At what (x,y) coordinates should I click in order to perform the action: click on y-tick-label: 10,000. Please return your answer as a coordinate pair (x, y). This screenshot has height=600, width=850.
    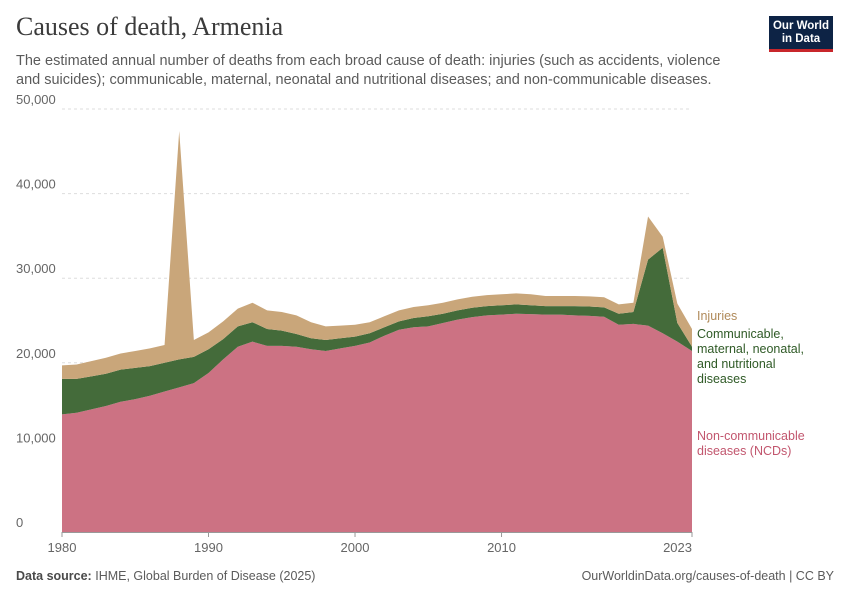
    Looking at the image, I should click on (36, 437).